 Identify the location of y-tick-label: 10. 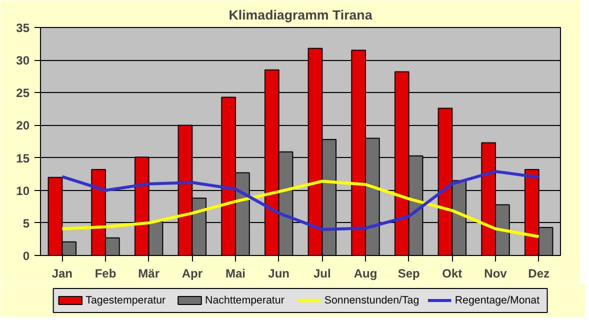
(23, 191).